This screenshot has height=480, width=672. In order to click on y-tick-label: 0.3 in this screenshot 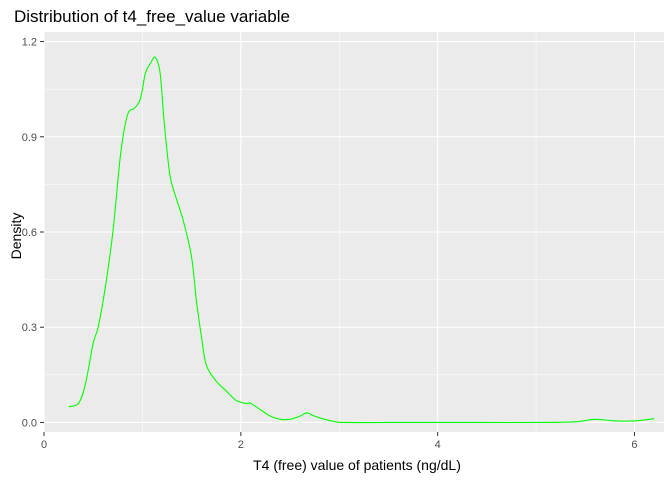, I will do `click(29, 328)`.